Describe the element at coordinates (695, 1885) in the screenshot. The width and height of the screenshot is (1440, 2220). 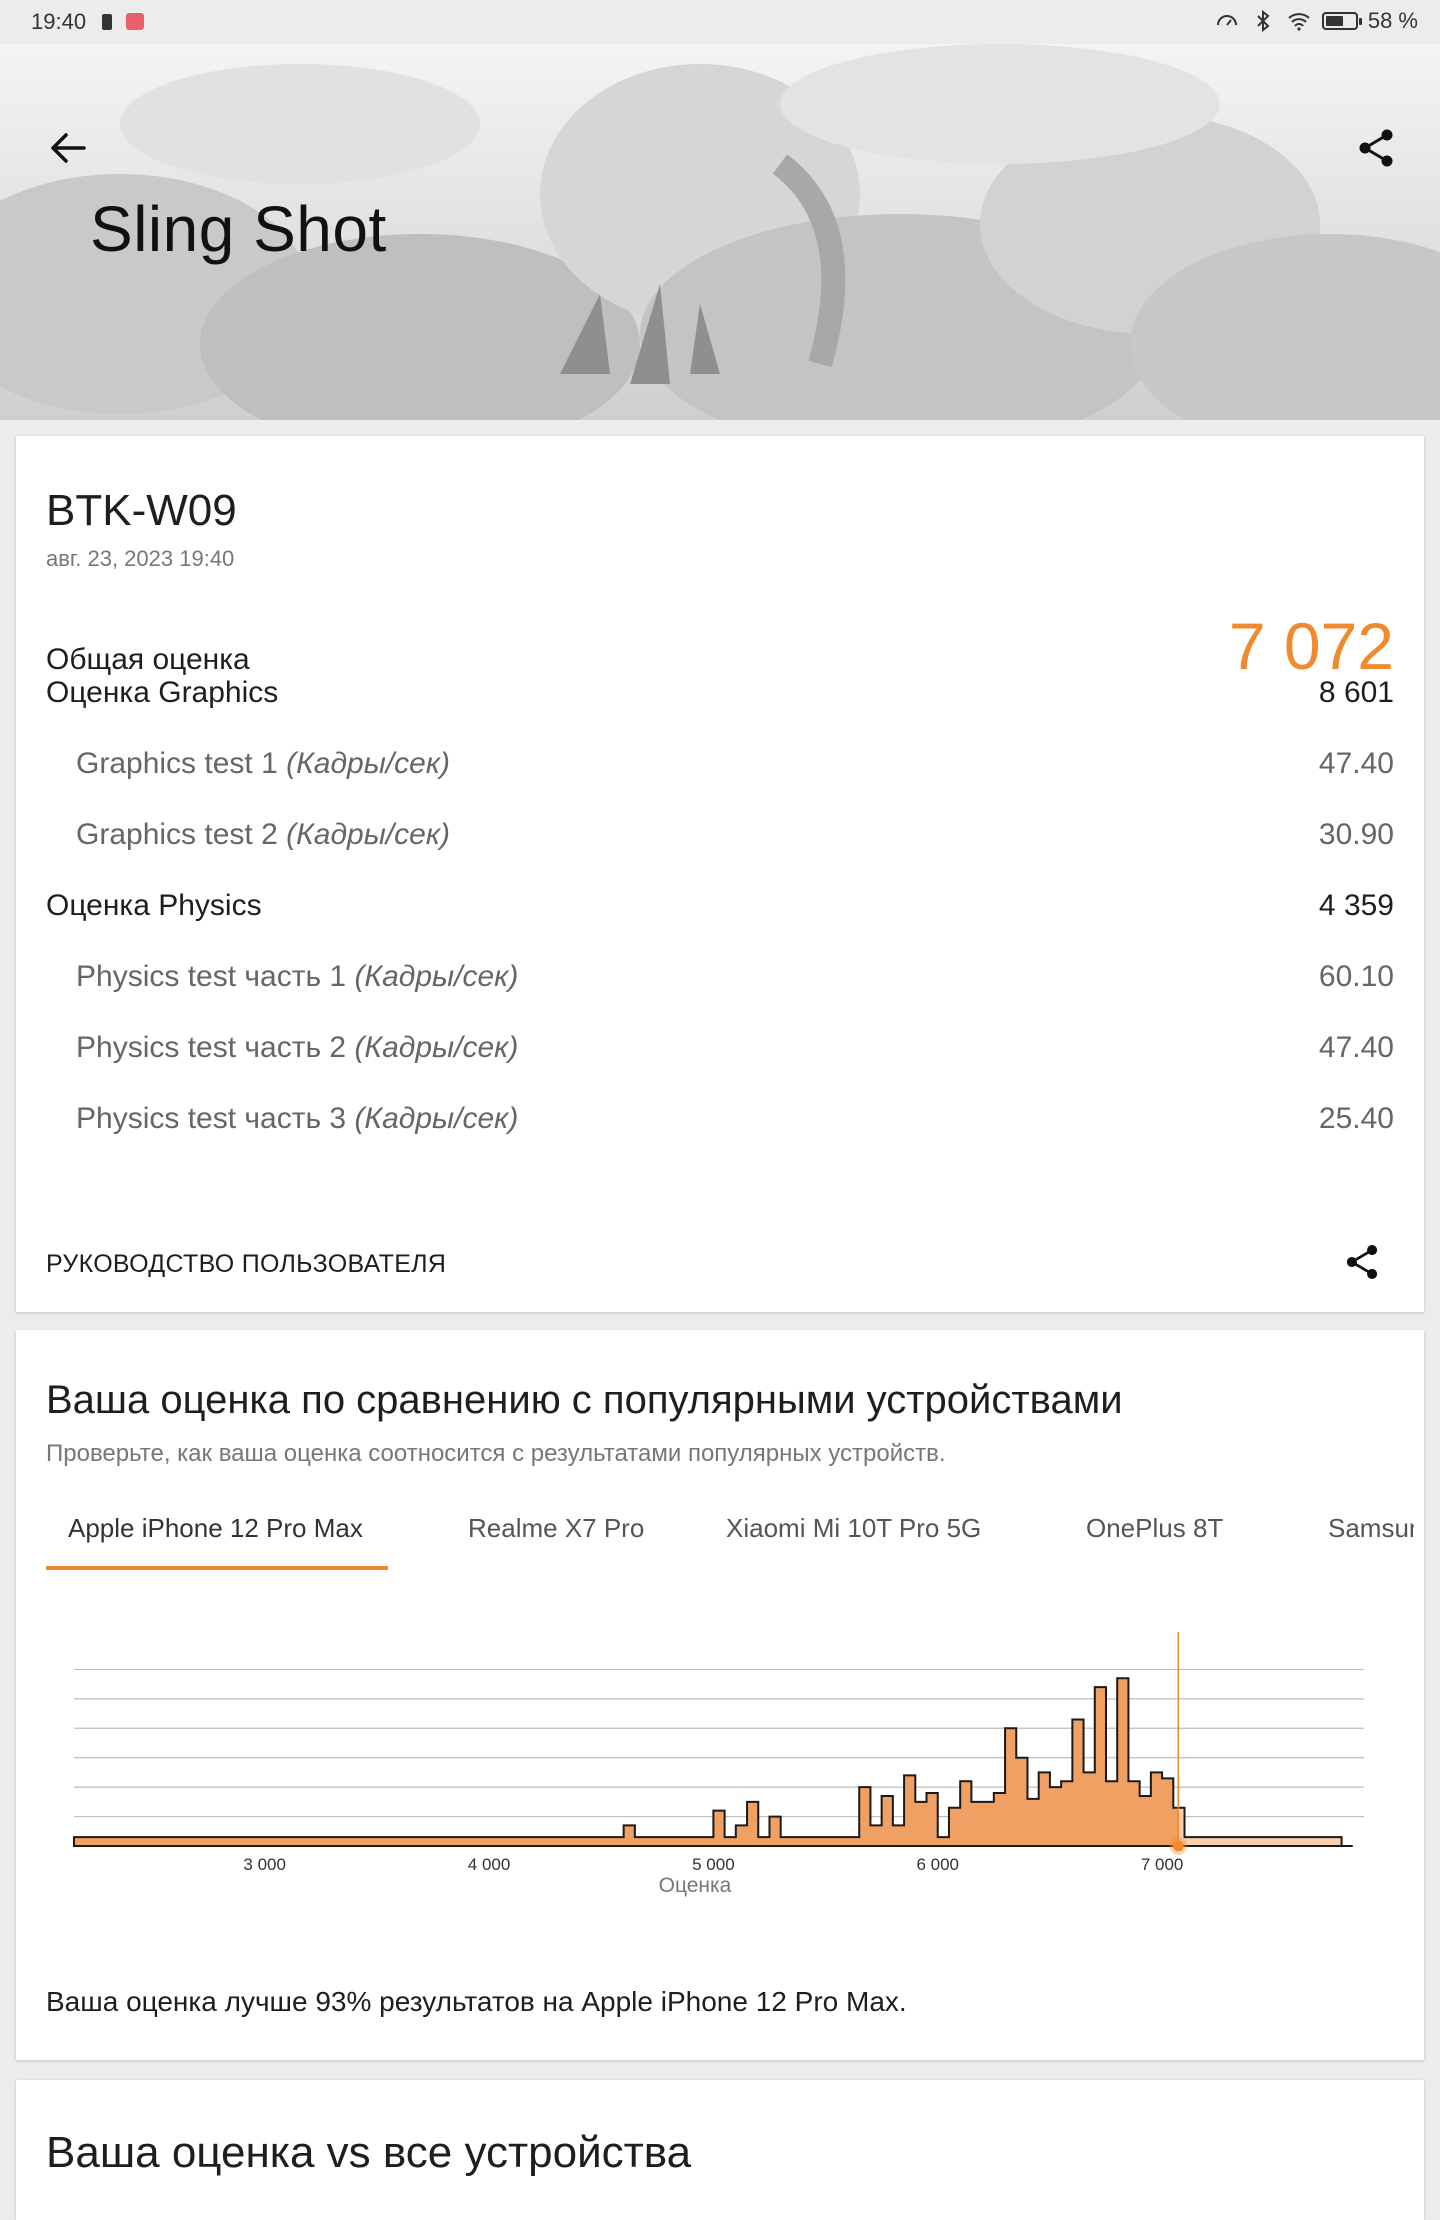
I see `x-axis-label: Оценка` at that location.